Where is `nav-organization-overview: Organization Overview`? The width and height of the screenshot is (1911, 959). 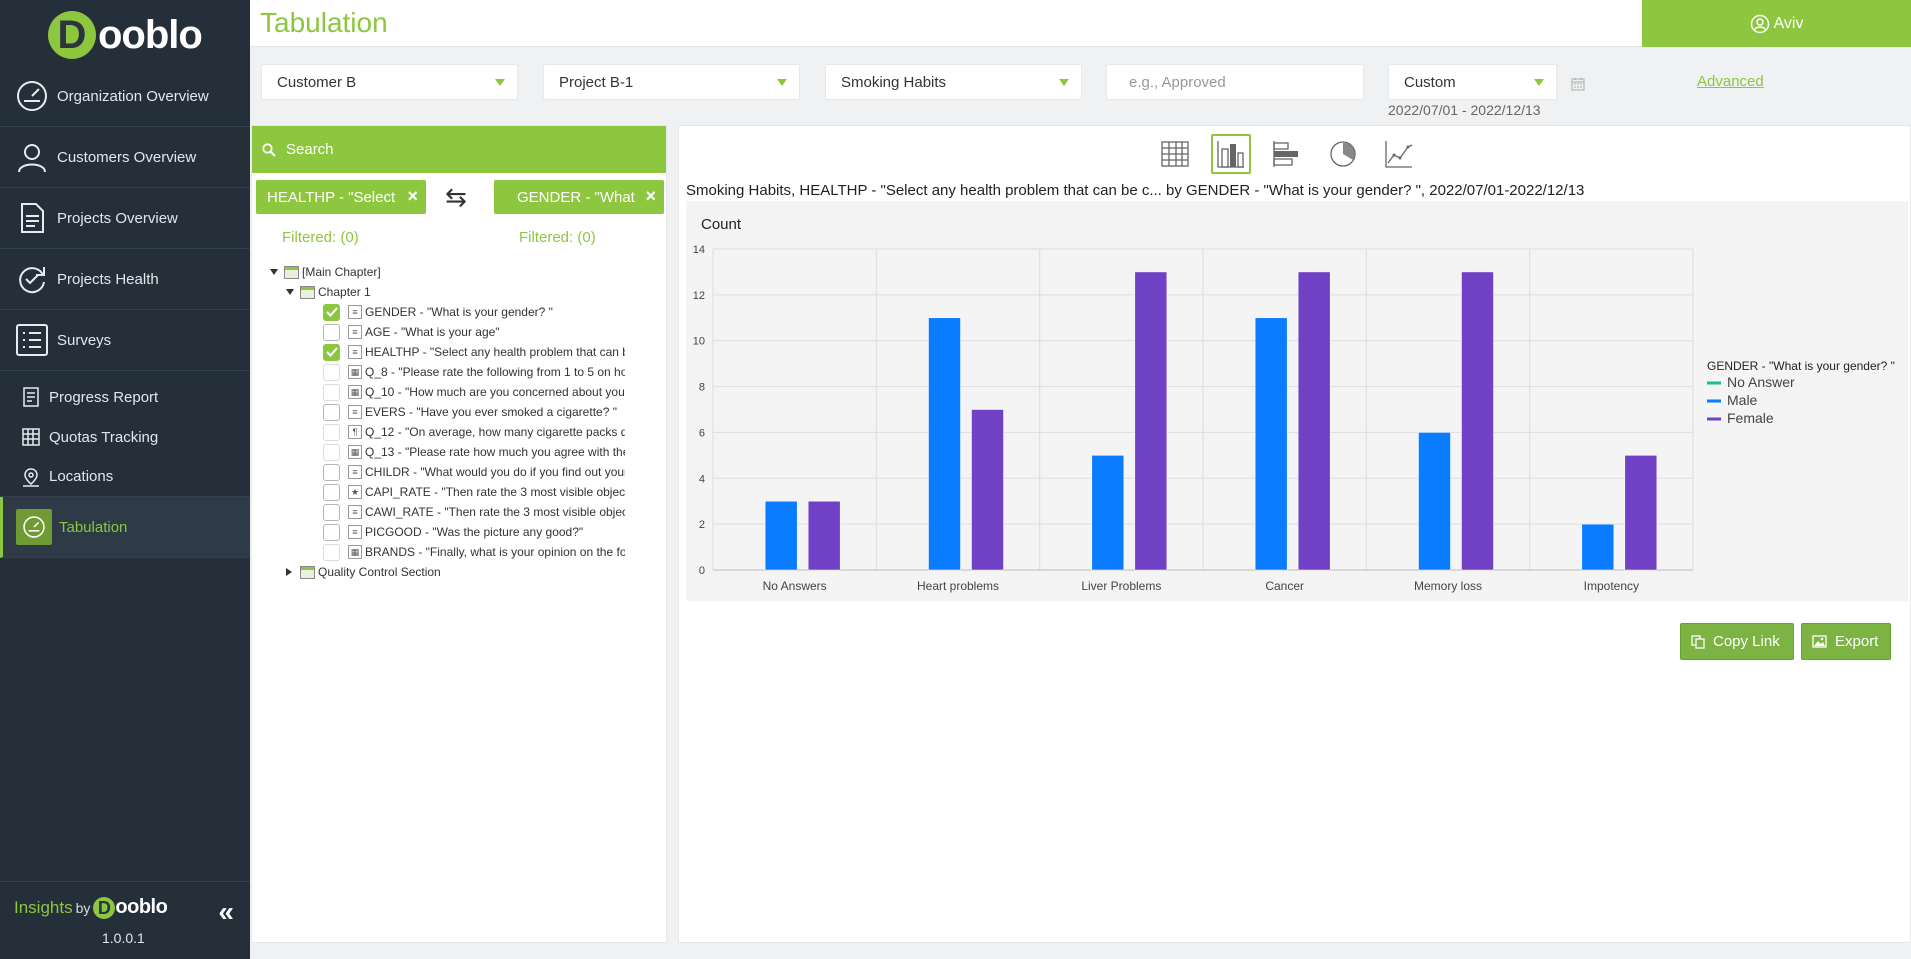
nav-organization-overview: Organization Overview is located at coordinates (125, 96).